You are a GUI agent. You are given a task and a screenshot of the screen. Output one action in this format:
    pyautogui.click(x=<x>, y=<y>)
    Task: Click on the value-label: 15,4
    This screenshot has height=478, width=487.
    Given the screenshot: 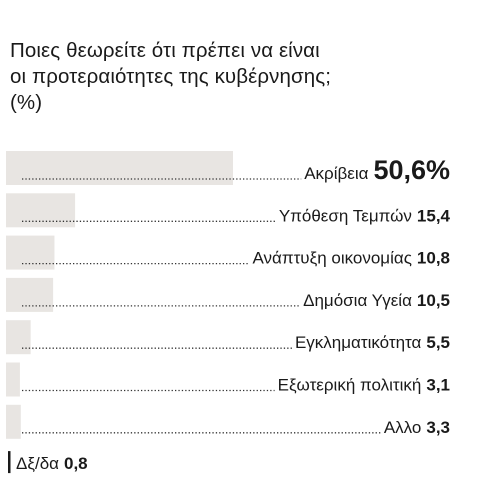 What is the action you would take?
    pyautogui.click(x=434, y=215)
    